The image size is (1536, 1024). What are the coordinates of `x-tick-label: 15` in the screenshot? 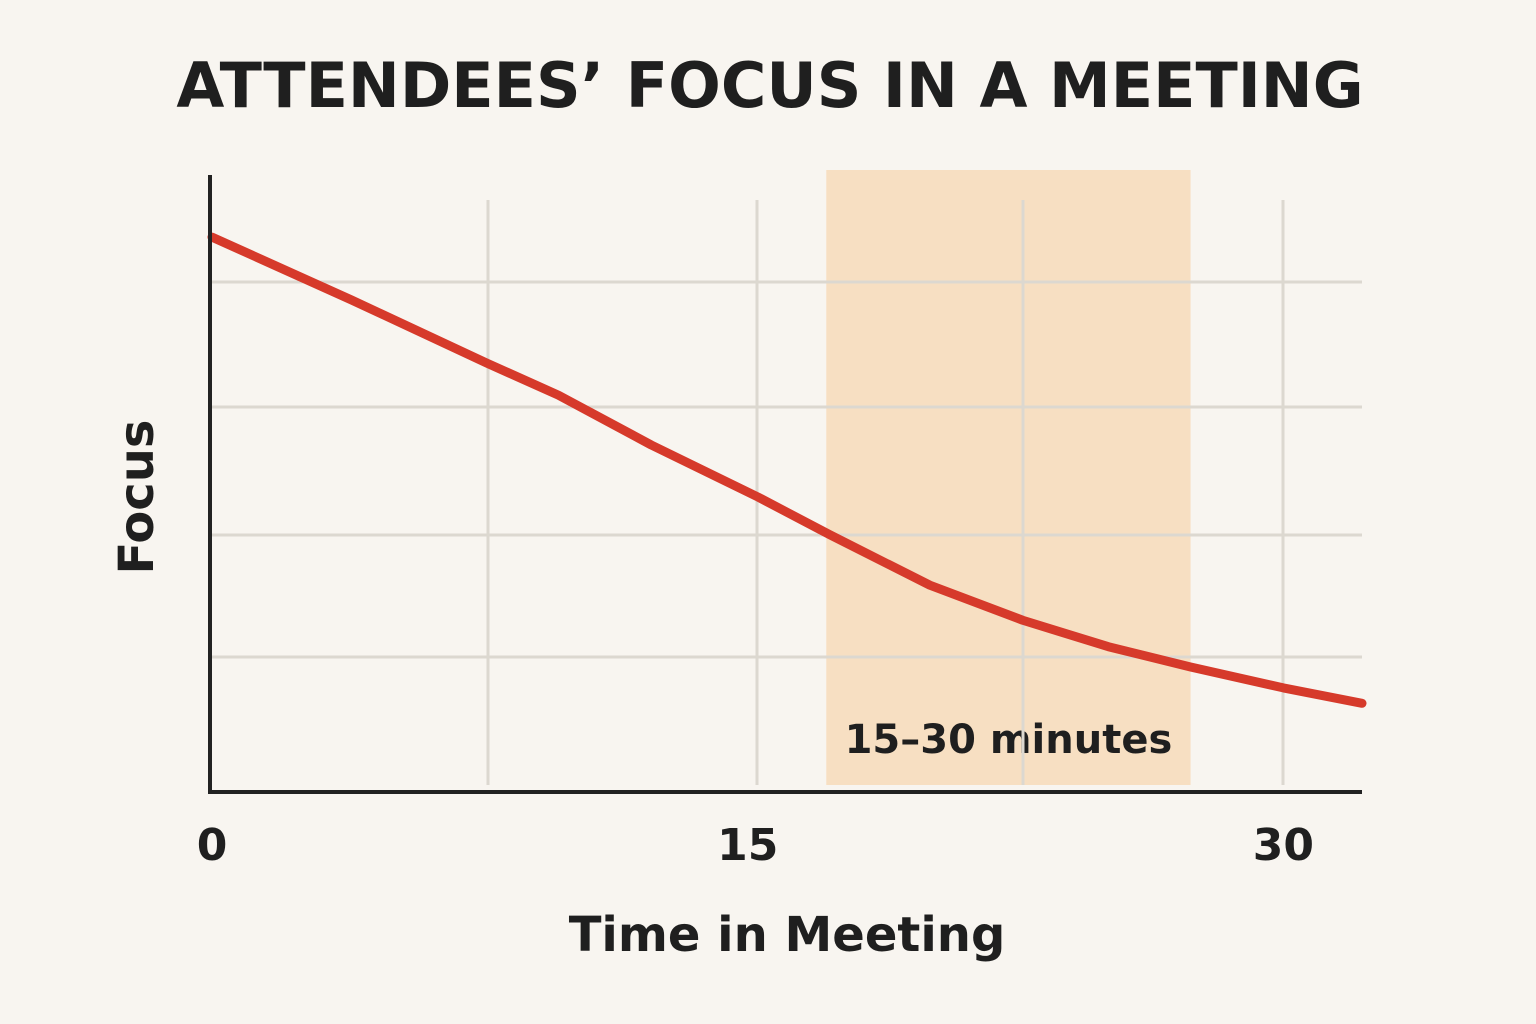 It's located at (747, 845).